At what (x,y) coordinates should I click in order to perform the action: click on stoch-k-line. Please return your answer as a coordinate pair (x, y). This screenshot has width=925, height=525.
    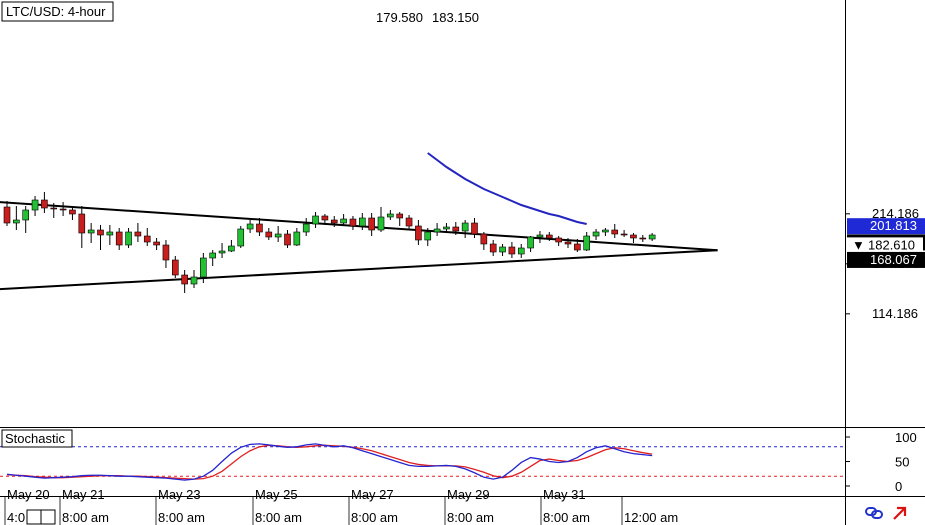
    Looking at the image, I should click on (329, 462).